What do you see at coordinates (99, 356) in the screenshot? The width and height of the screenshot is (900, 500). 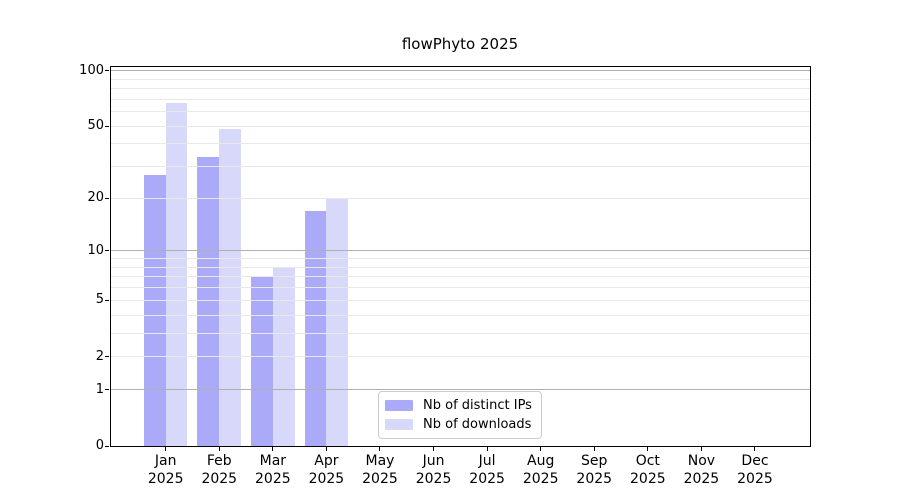 I see `y-tick-label: 2` at bounding box center [99, 356].